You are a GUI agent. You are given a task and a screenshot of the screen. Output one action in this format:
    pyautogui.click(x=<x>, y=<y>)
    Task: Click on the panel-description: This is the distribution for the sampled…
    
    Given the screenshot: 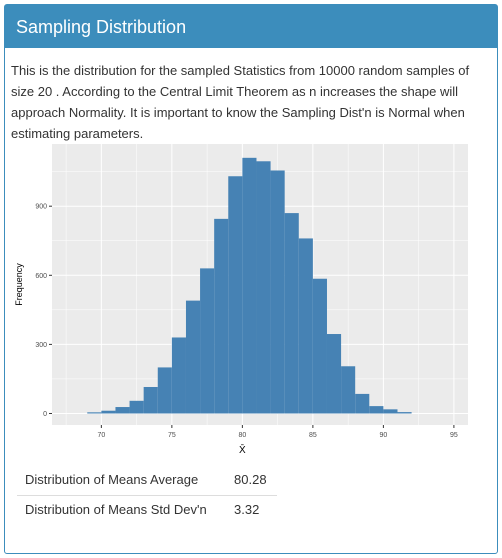 What is the action you would take?
    pyautogui.click(x=240, y=102)
    